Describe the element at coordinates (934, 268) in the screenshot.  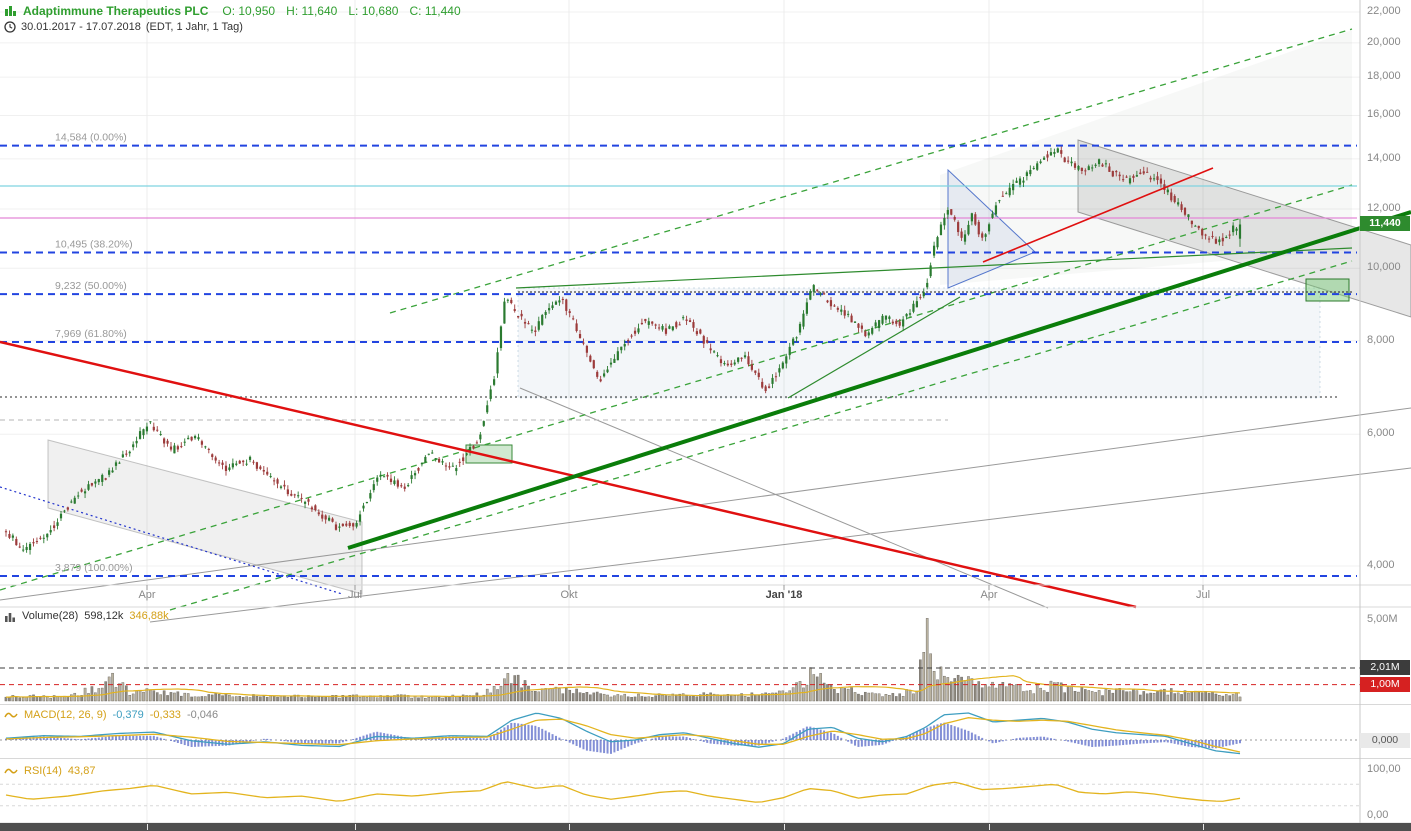
I see `pennant-upper` at that location.